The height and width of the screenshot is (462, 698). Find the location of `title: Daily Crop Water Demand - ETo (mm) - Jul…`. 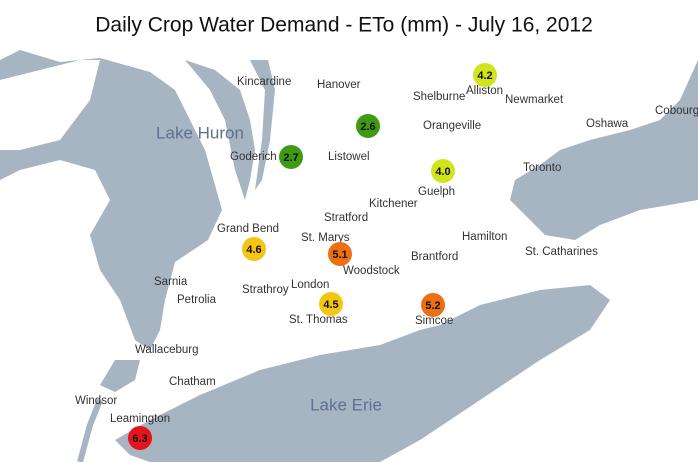

title: Daily Crop Water Demand - ETo (mm) - Jul… is located at coordinates (344, 25).